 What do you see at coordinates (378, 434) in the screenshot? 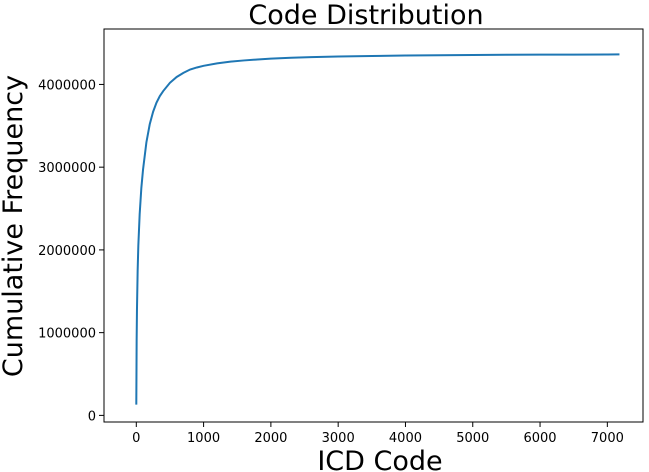
I see `x-axis: 0 1000 2000 3000 4000 5000 6000 7000` at bounding box center [378, 434].